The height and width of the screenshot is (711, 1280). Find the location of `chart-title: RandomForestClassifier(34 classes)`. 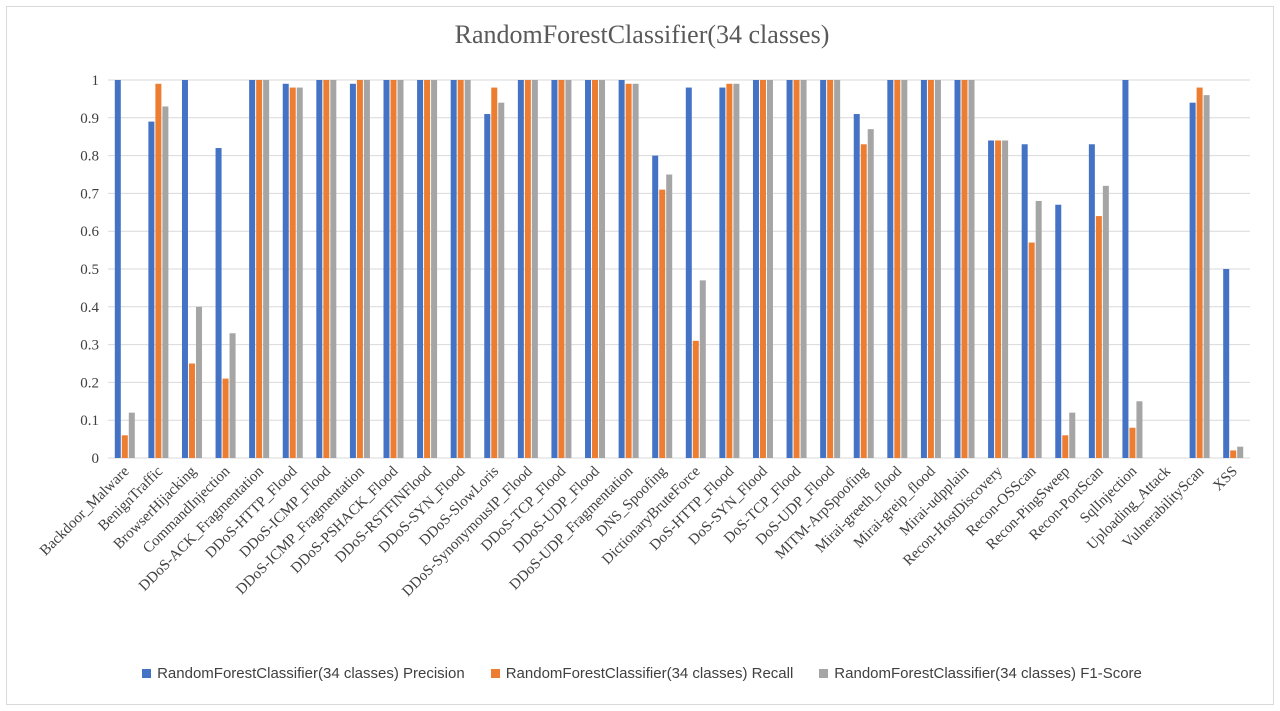

chart-title: RandomForestClassifier(34 classes) is located at coordinates (642, 34).